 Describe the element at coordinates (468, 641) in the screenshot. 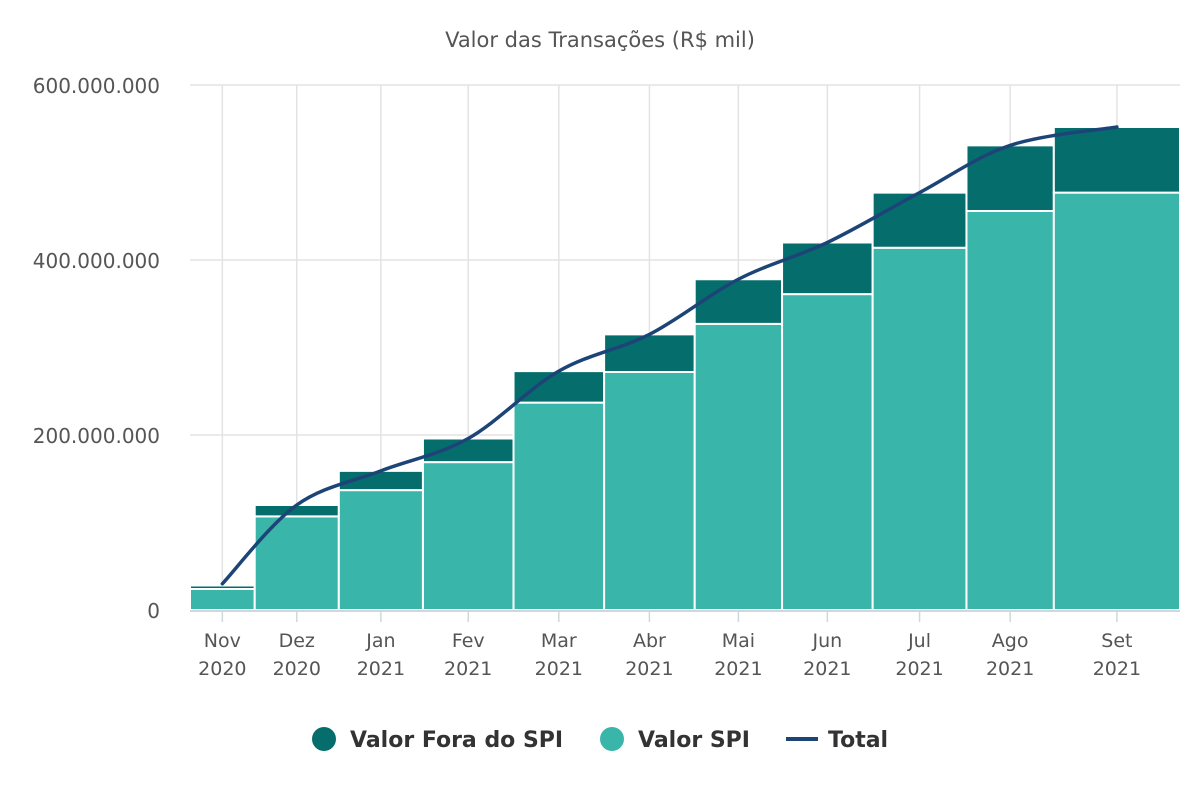

I see `x-tick-label-month: Fev` at that location.